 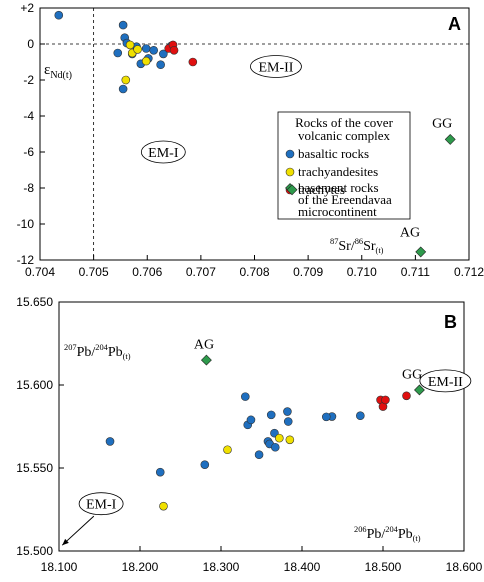 I want to click on legend-box, so click(x=344, y=165).